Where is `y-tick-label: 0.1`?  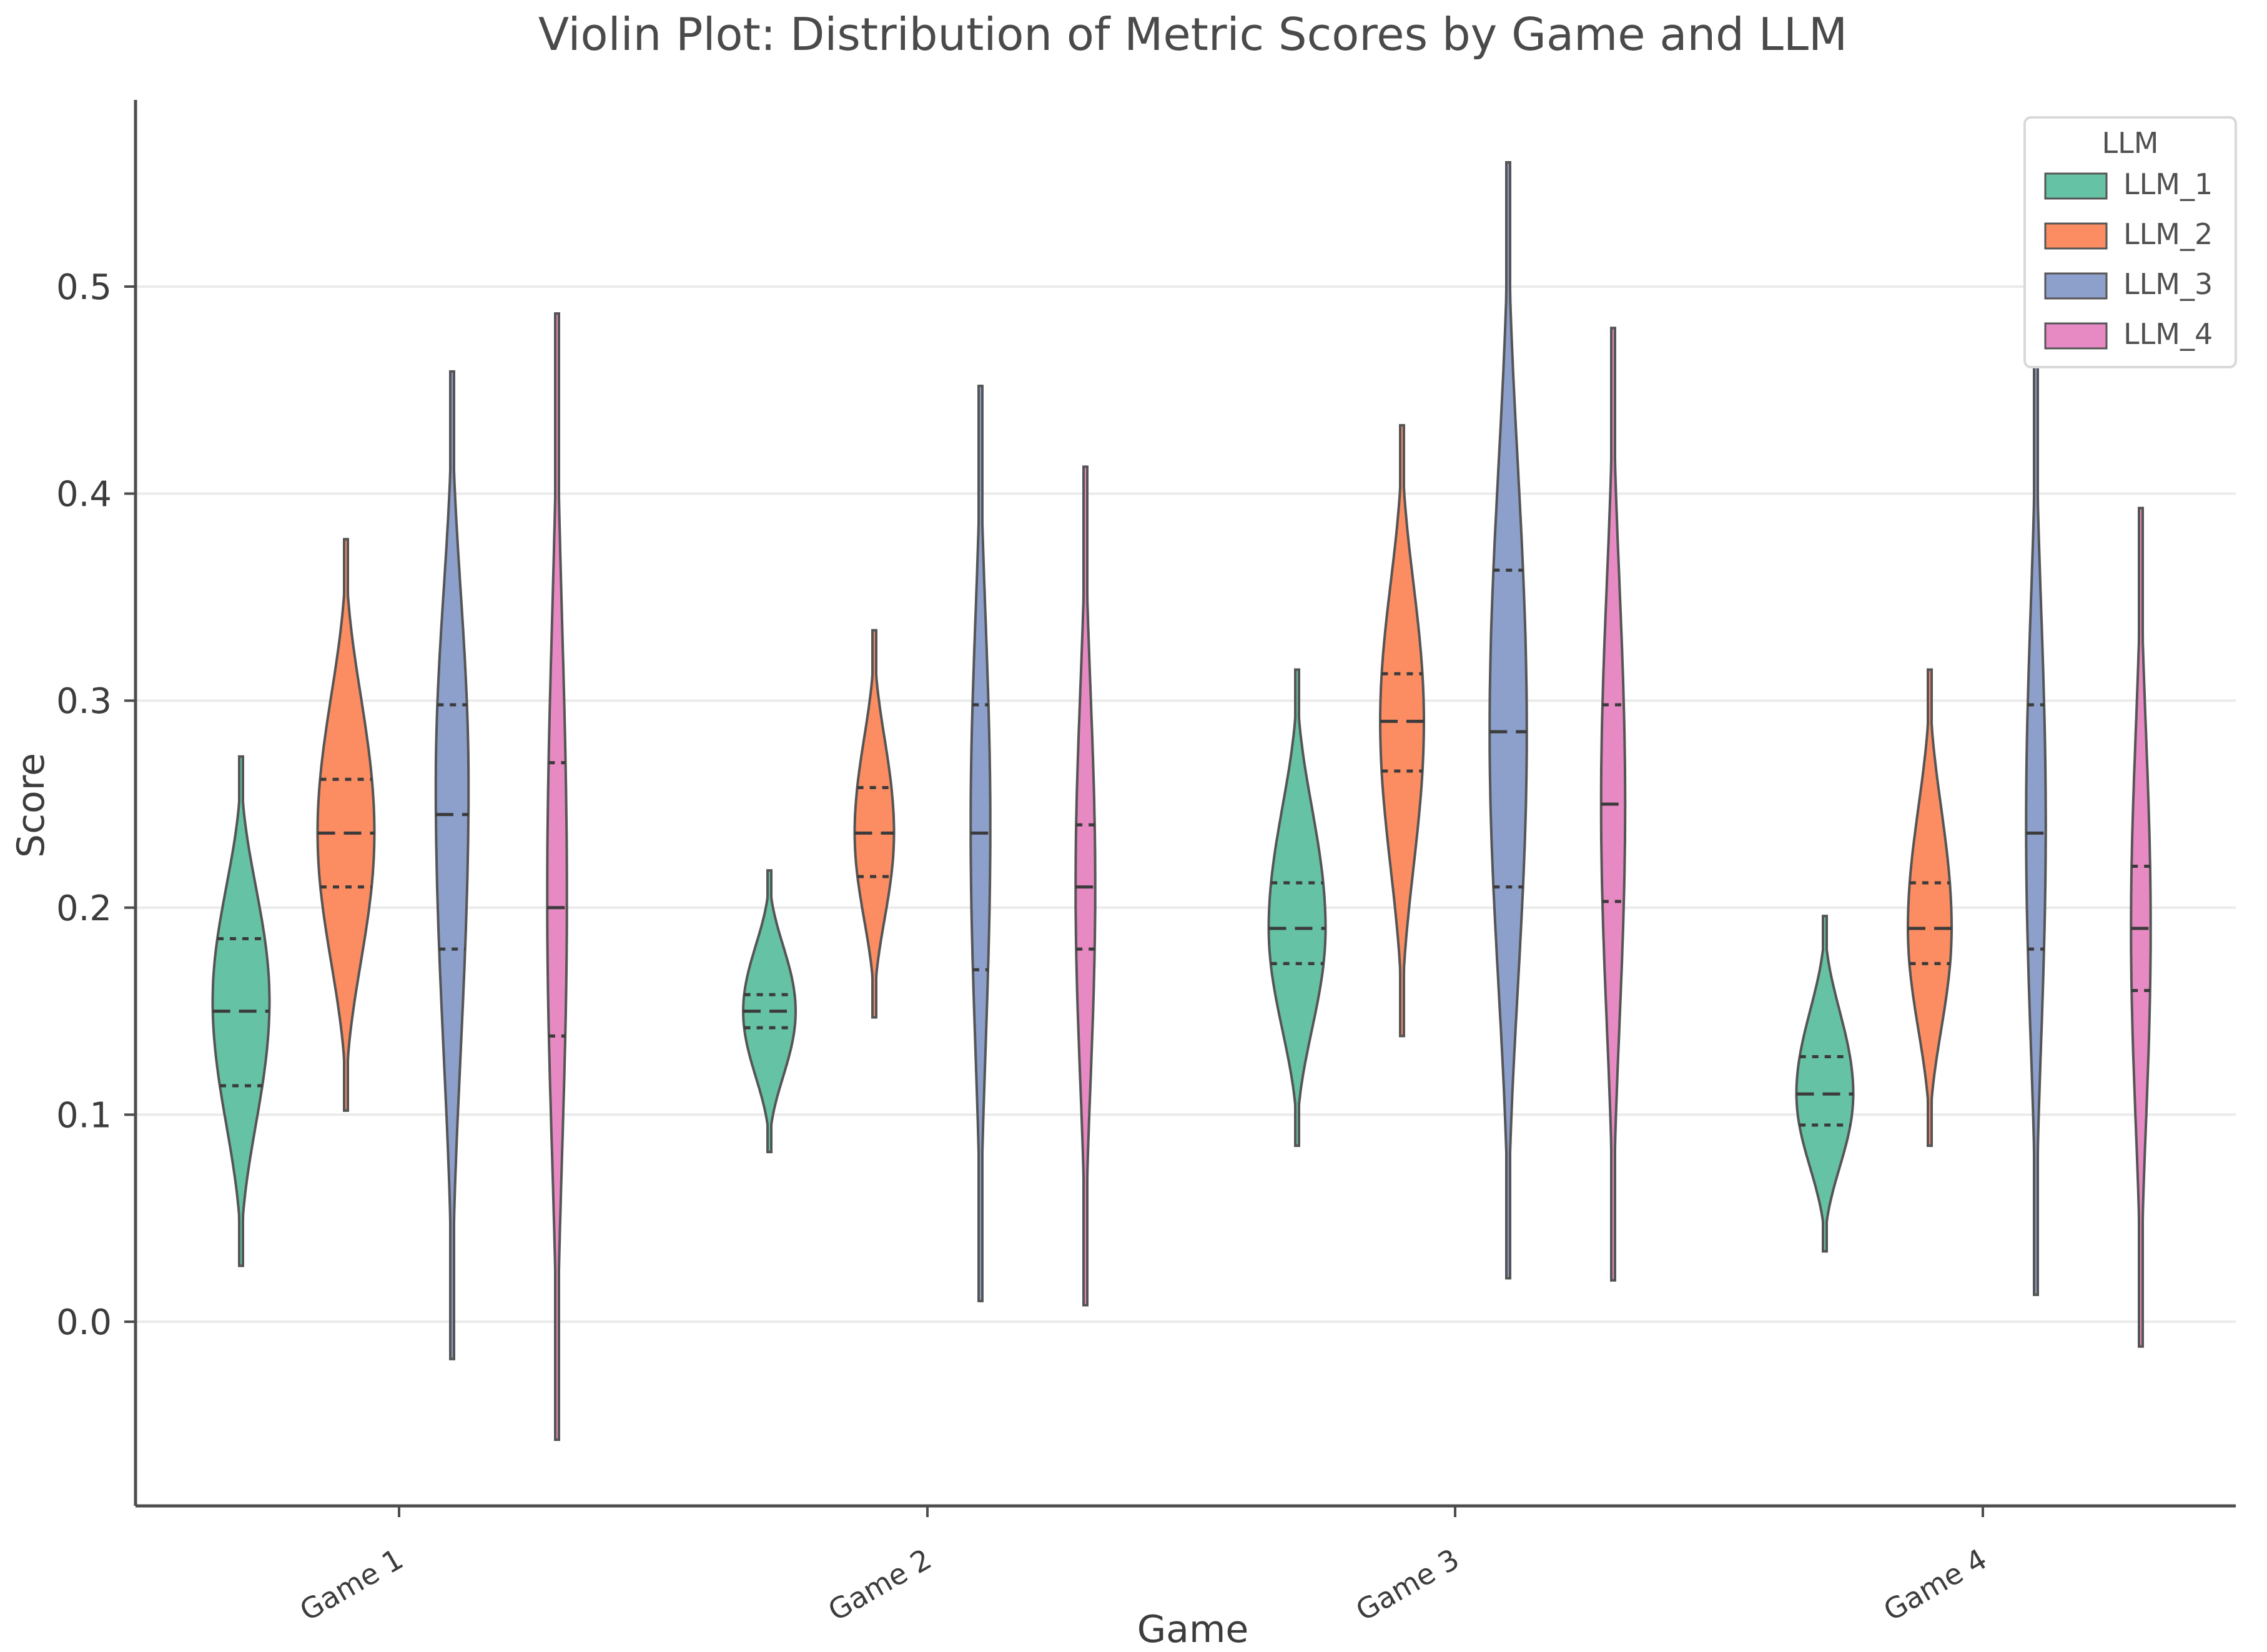
y-tick-label: 0.1 is located at coordinates (84, 1115).